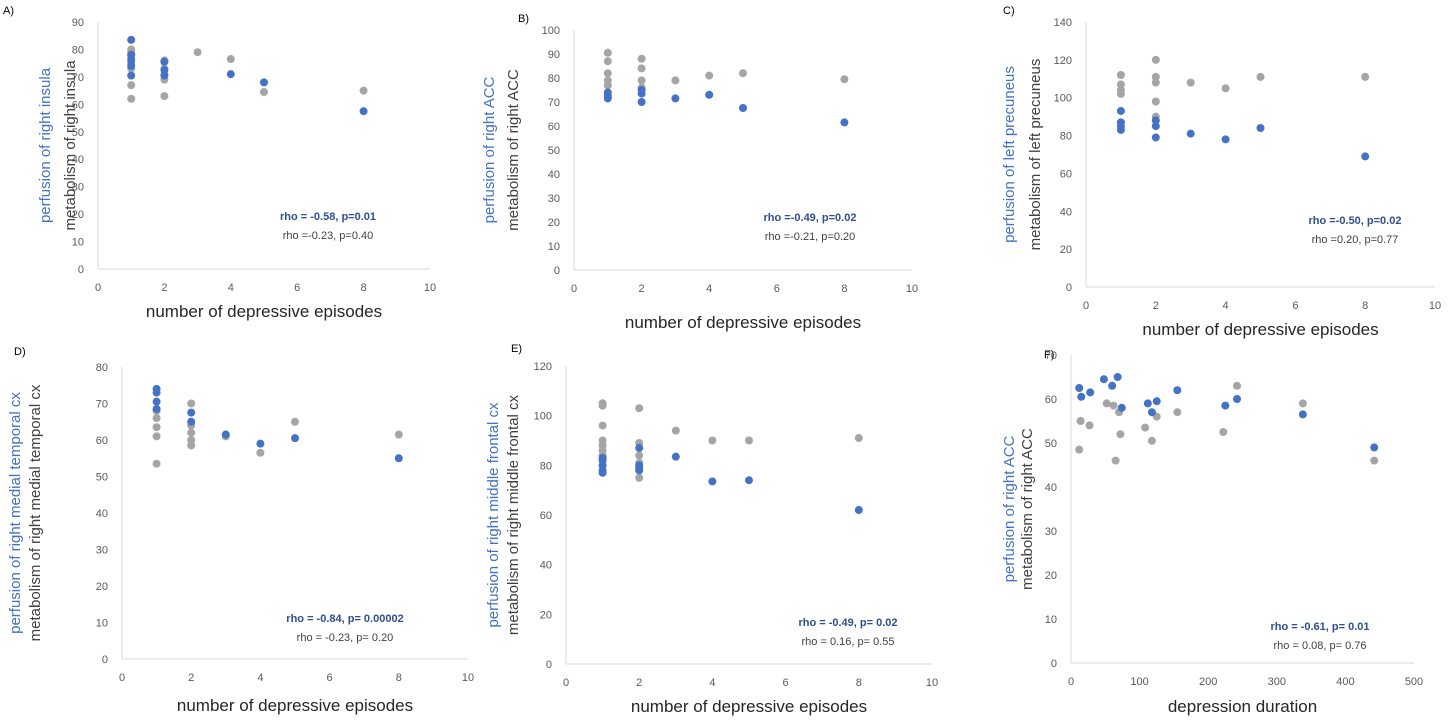 The width and height of the screenshot is (1455, 726). I want to click on annotation-perfusion-correlation: rho =-0.50, p=0.02, so click(1355, 221).